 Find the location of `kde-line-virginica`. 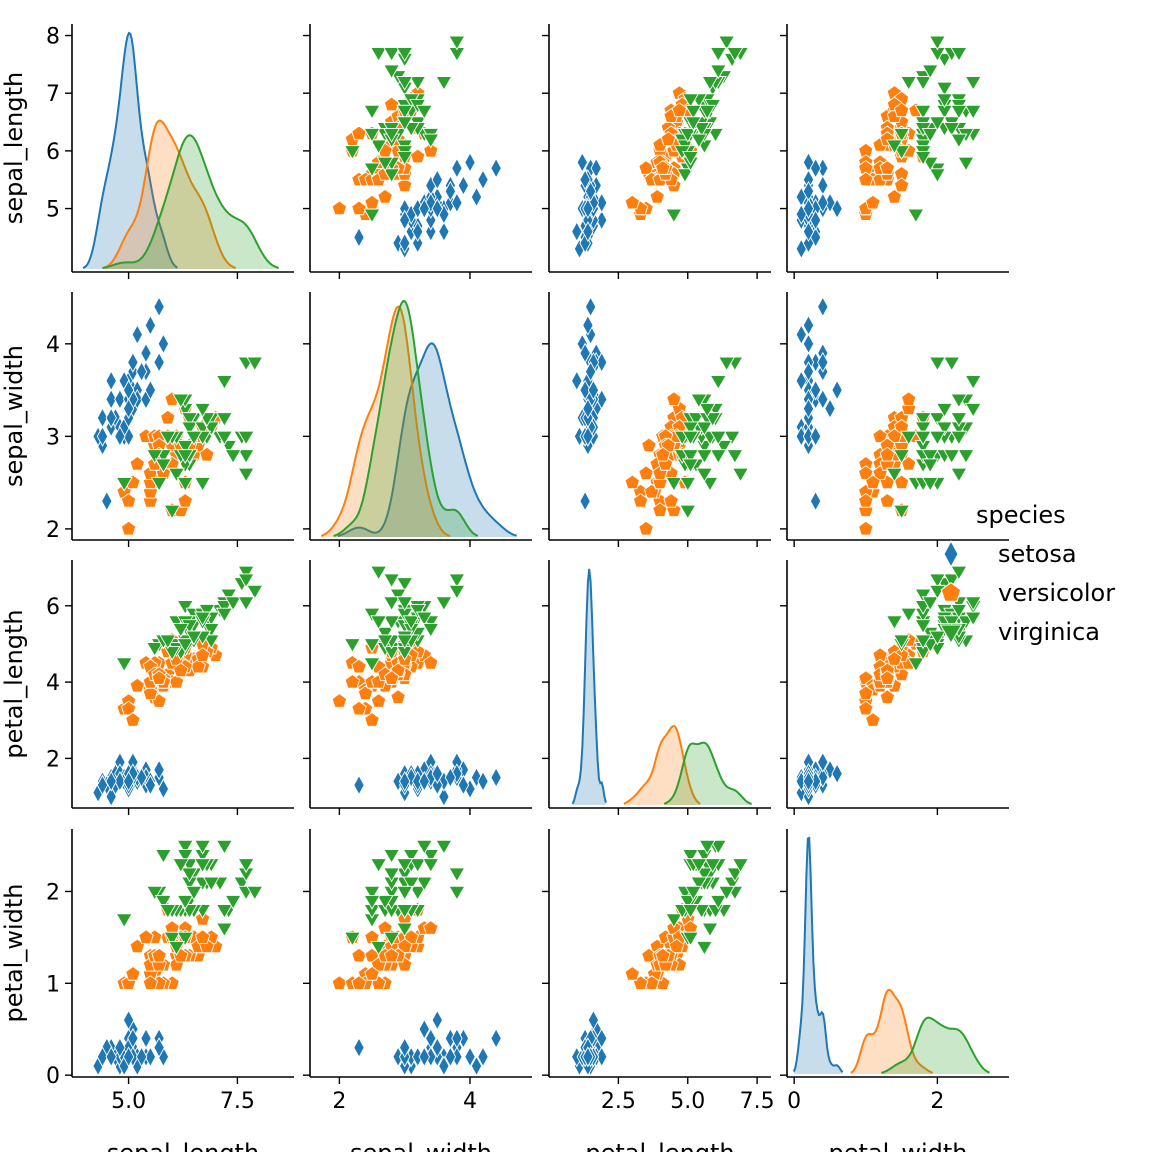

kde-line-virginica is located at coordinates (190, 201).